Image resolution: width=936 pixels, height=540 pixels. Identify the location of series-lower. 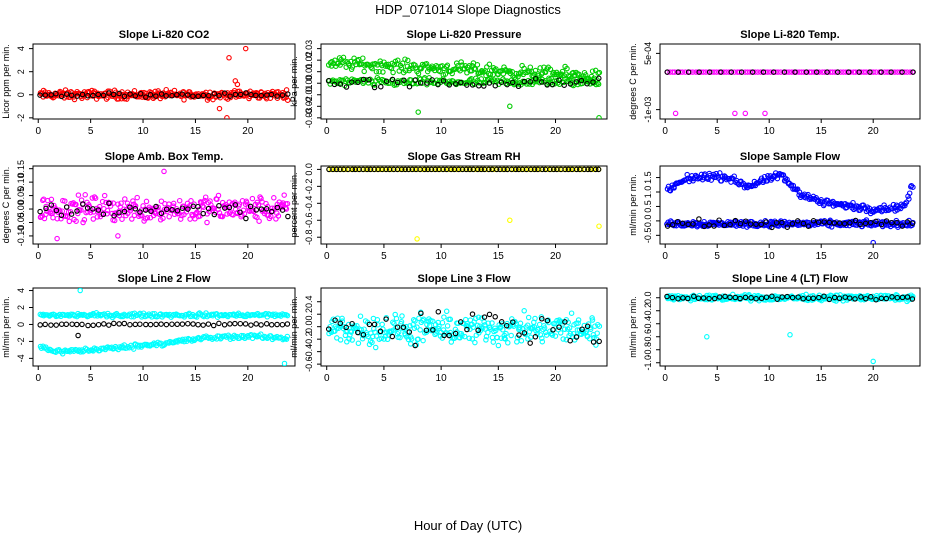
(164, 348).